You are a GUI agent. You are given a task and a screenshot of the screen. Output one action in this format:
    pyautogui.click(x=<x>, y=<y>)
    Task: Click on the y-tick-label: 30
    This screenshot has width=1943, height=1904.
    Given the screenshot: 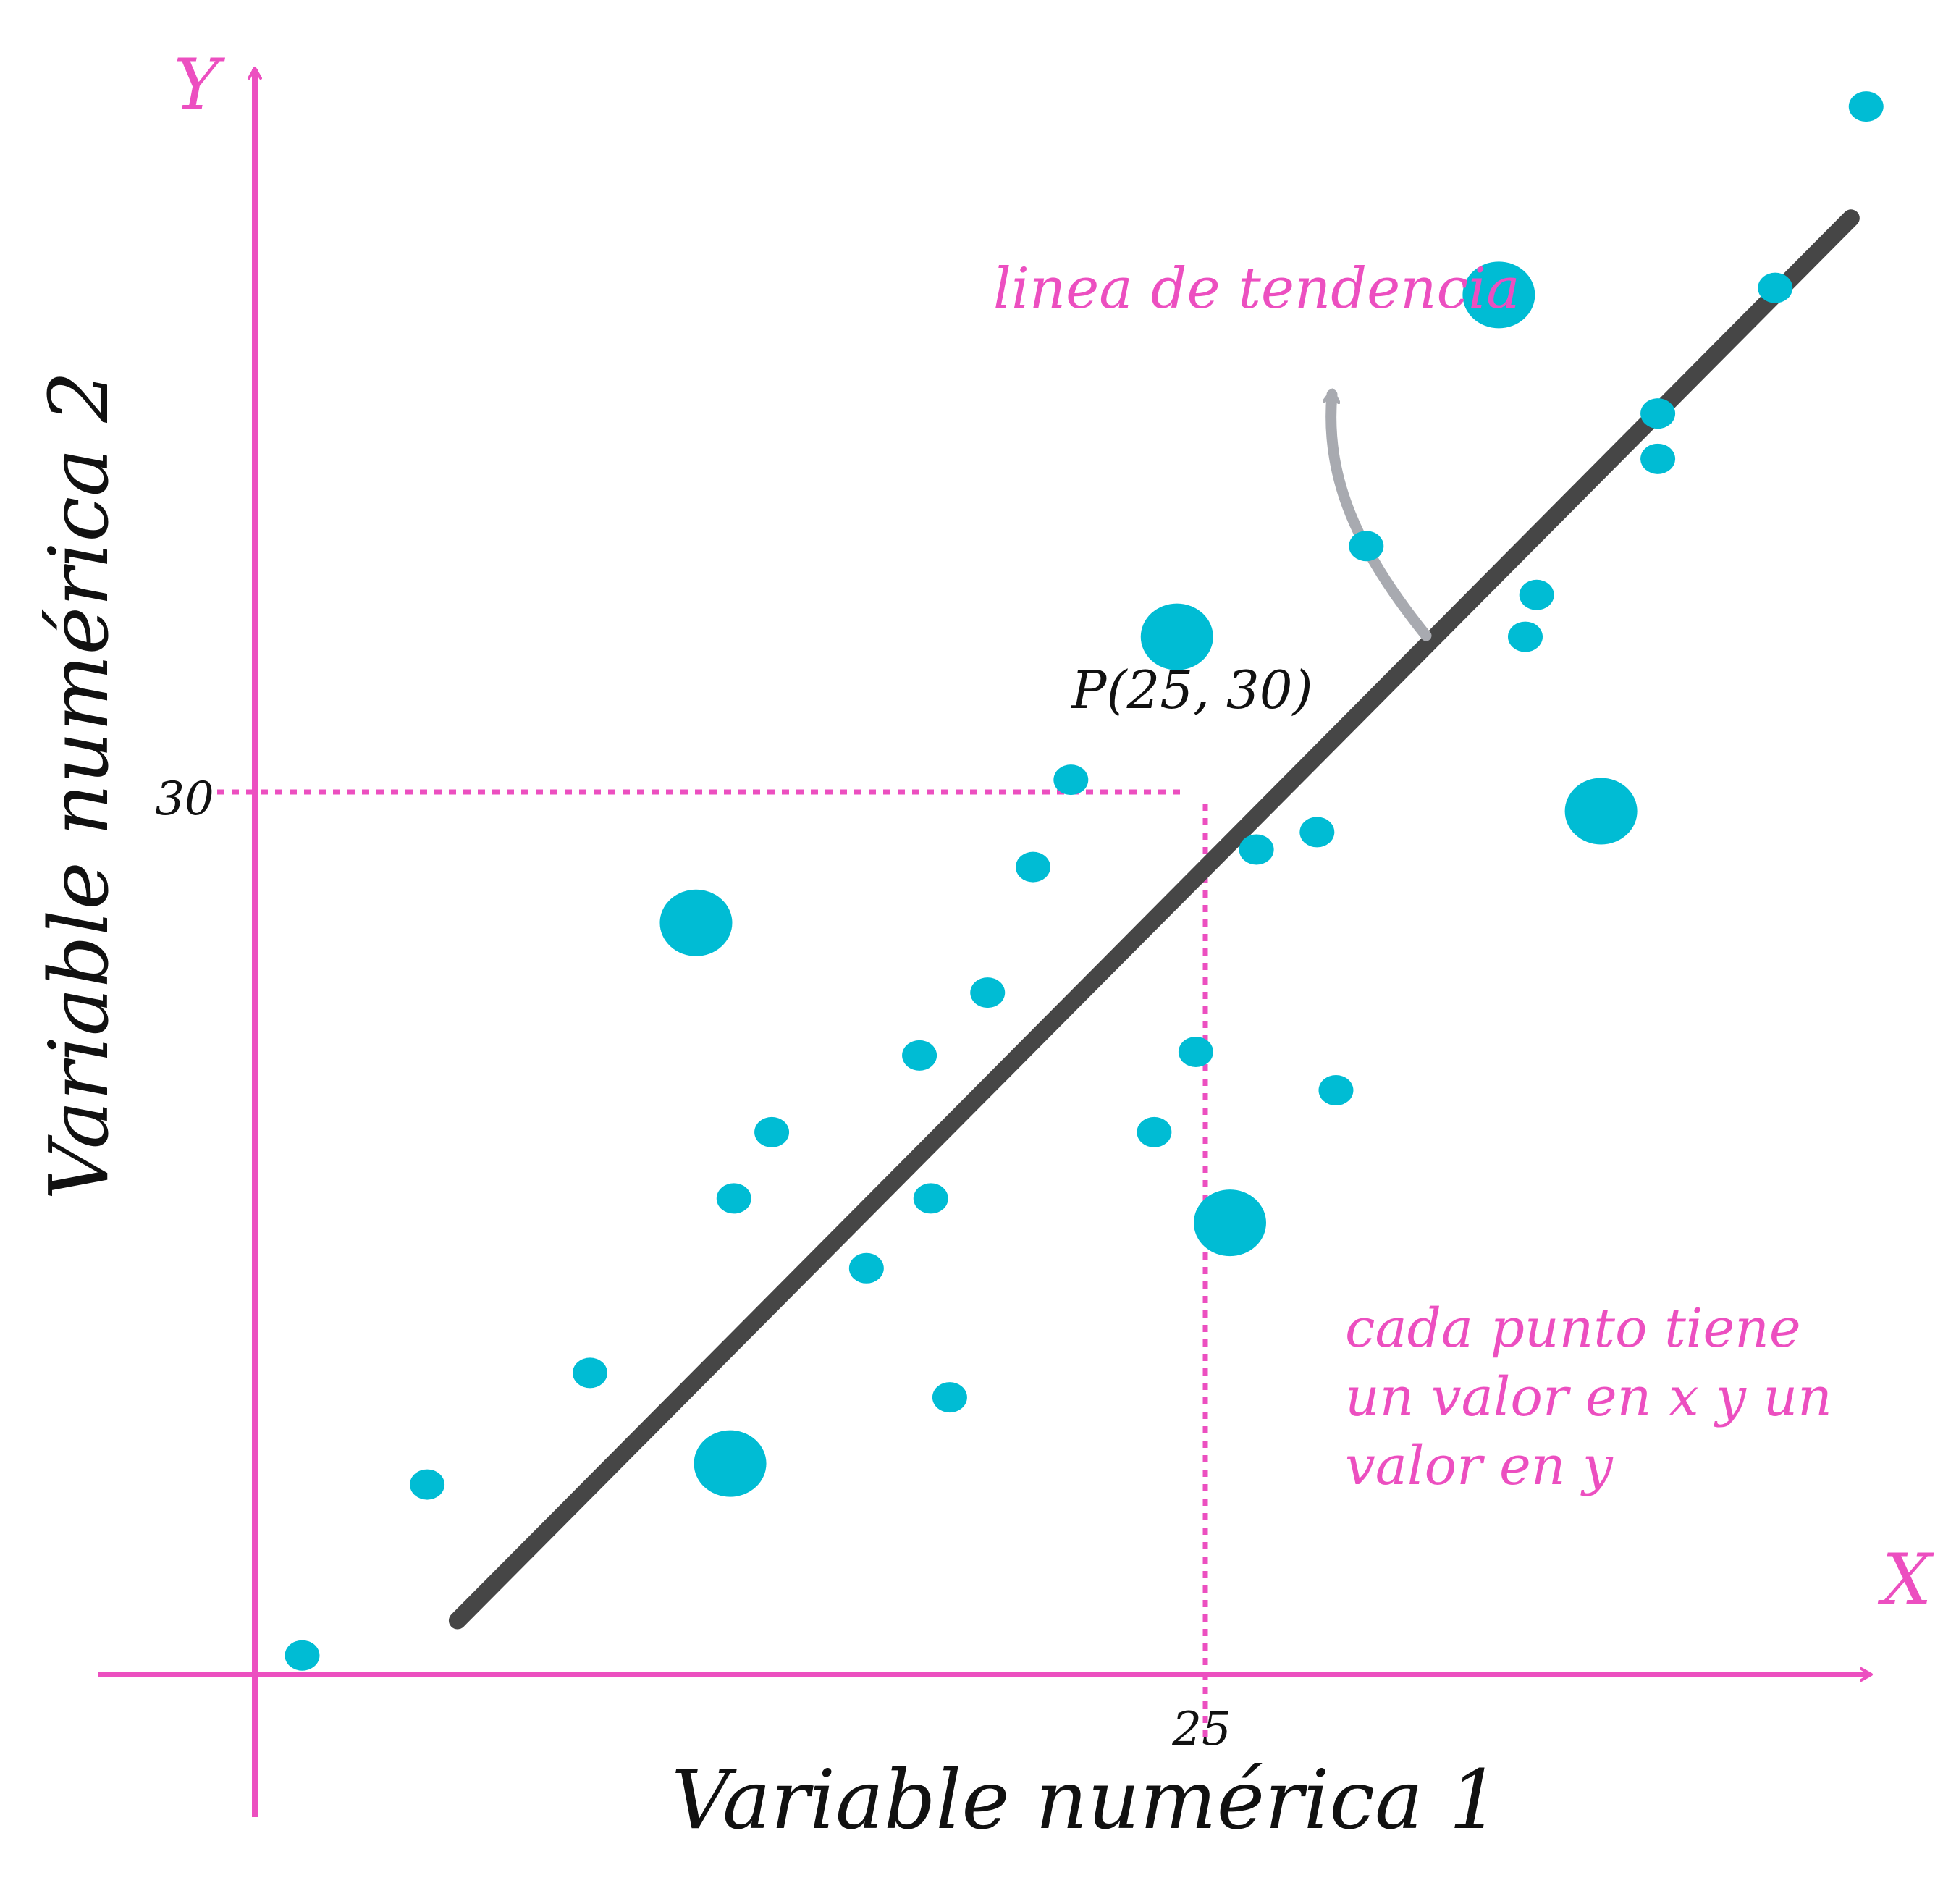 What is the action you would take?
    pyautogui.click(x=184, y=799)
    